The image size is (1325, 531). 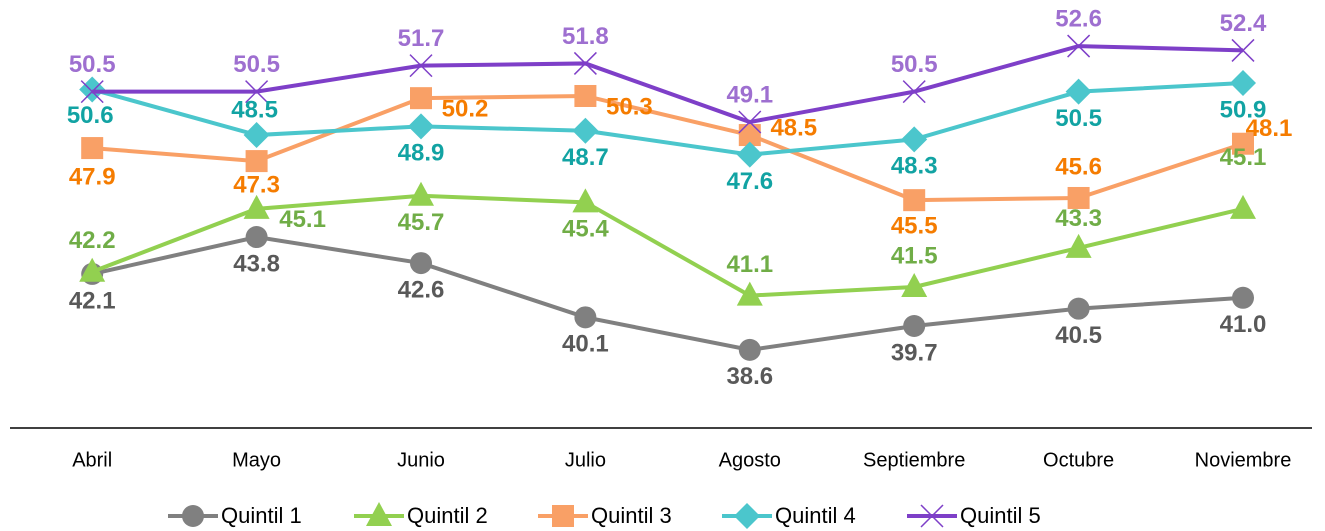 What do you see at coordinates (629, 106) in the screenshot?
I see `data-label: 50.3` at bounding box center [629, 106].